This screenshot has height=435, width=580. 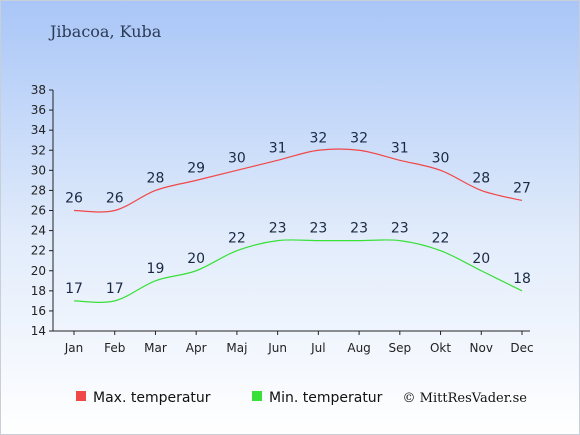 I want to click on max-temperature-line, so click(x=298, y=180).